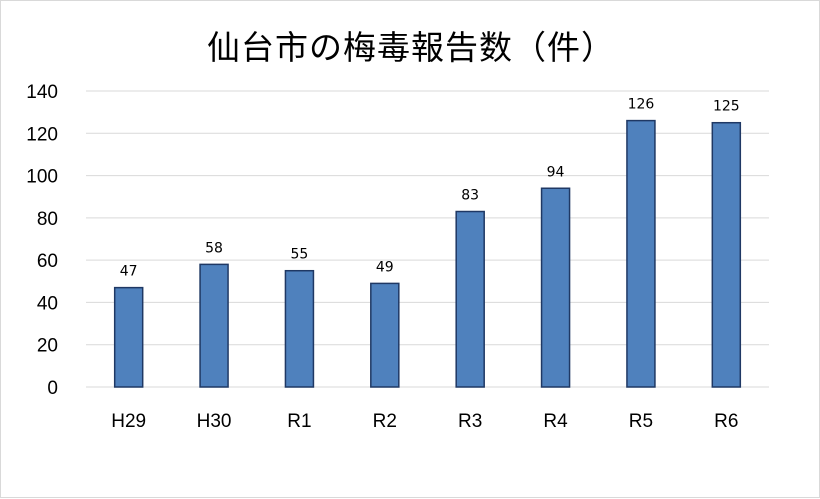 The image size is (820, 499). Describe the element at coordinates (42, 134) in the screenshot. I see `y-tick-label: 120` at that location.